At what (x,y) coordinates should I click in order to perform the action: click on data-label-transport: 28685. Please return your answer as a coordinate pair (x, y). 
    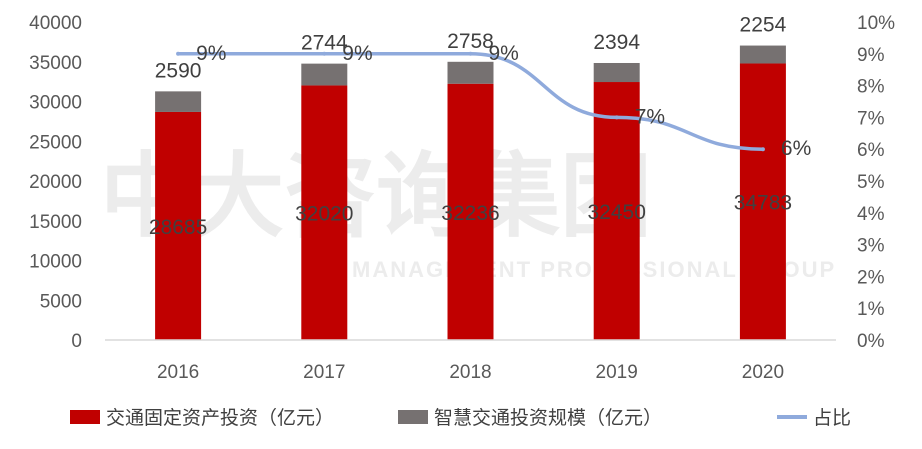
    Looking at the image, I should click on (178, 227).